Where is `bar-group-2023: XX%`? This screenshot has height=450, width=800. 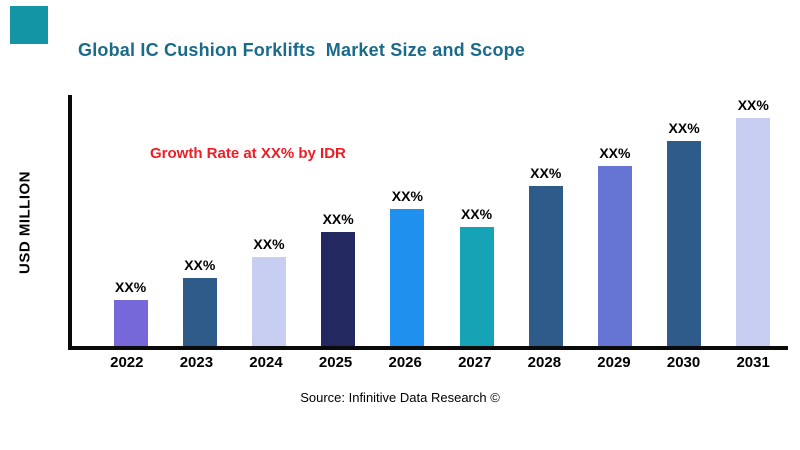 bar-group-2023: XX% is located at coordinates (199, 301).